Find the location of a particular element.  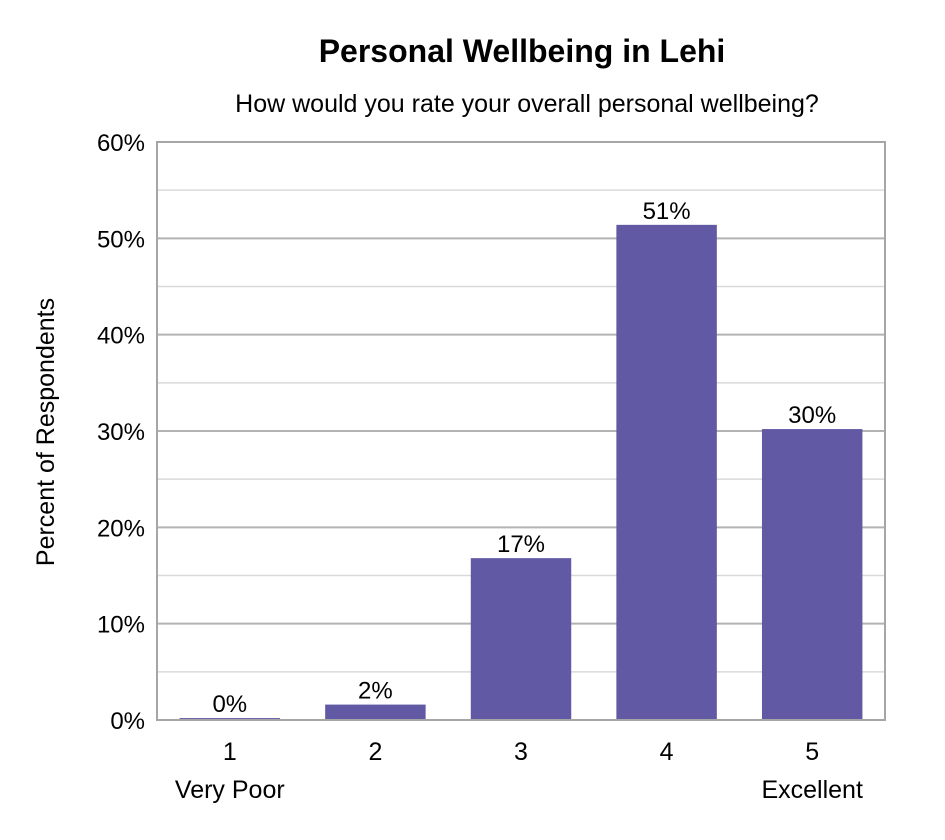

x-tick-label-4: 4 is located at coordinates (667, 752).